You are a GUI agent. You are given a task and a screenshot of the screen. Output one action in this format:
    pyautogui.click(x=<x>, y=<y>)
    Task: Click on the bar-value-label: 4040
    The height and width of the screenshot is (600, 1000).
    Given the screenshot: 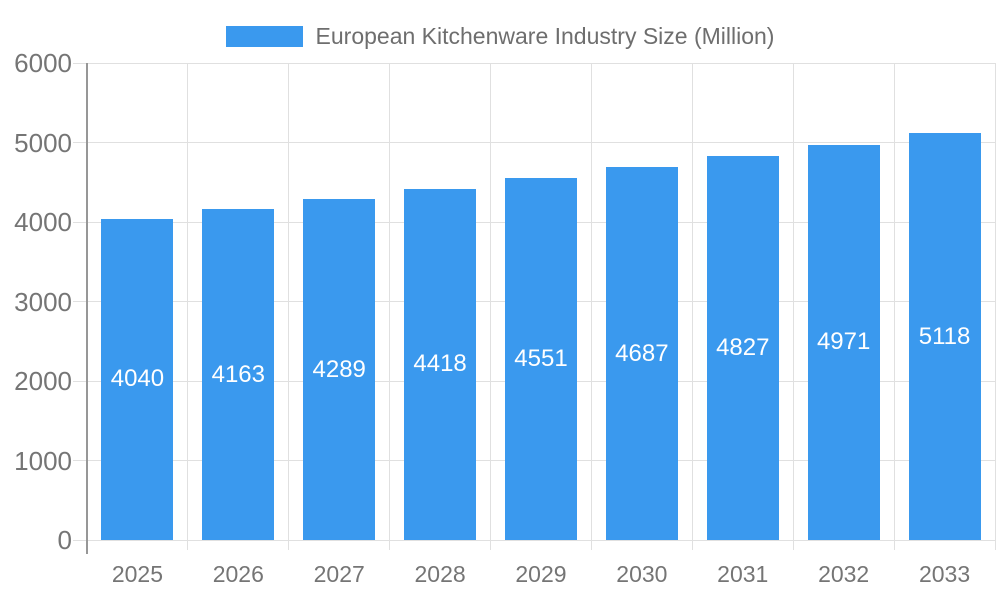 What is the action you would take?
    pyautogui.click(x=137, y=379)
    